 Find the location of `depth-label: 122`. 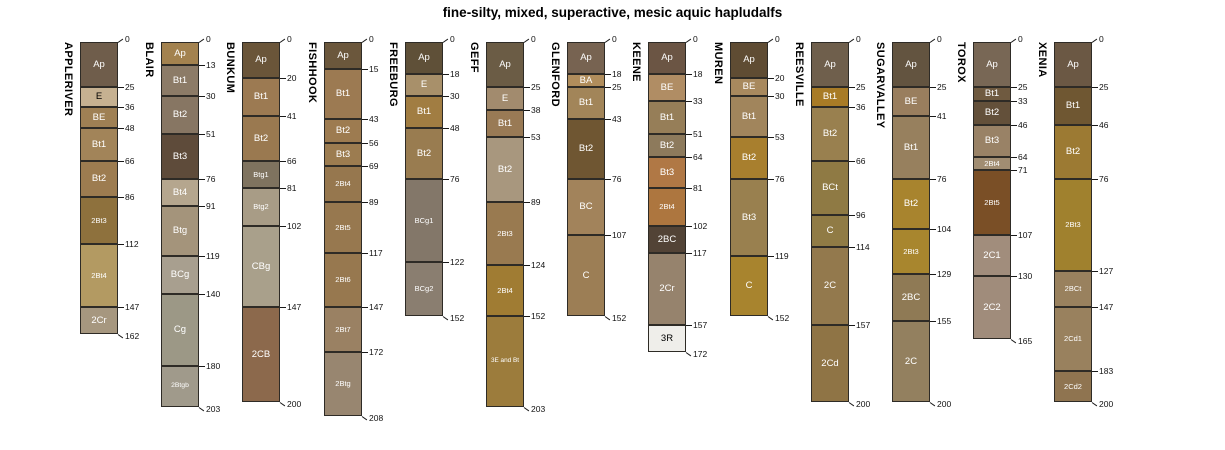

depth-label: 122 is located at coordinates (457, 262).